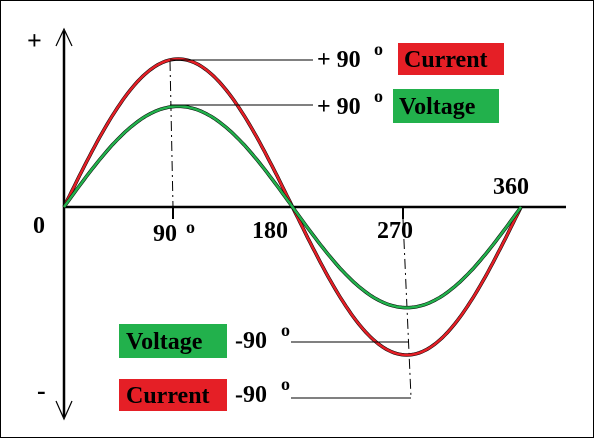 The height and width of the screenshot is (439, 594). What do you see at coordinates (437, 107) in the screenshot?
I see `voltage-peak-tag: Voltage` at bounding box center [437, 107].